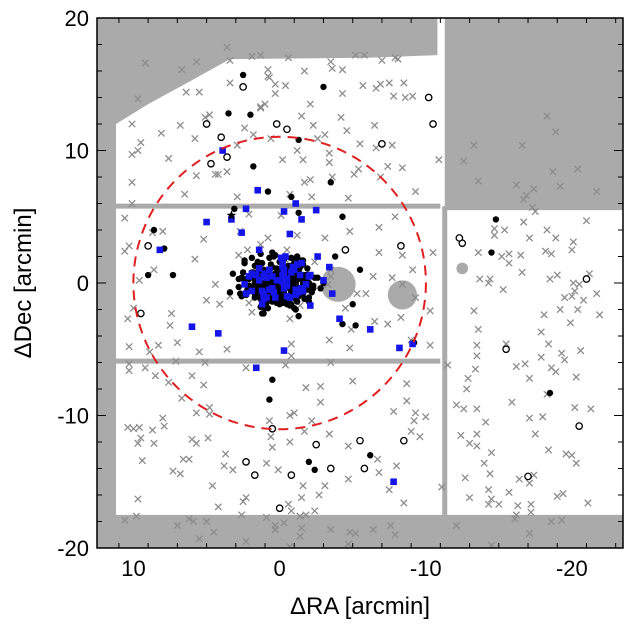  What do you see at coordinates (77, 151) in the screenshot?
I see `y-tick-label: 10` at bounding box center [77, 151].